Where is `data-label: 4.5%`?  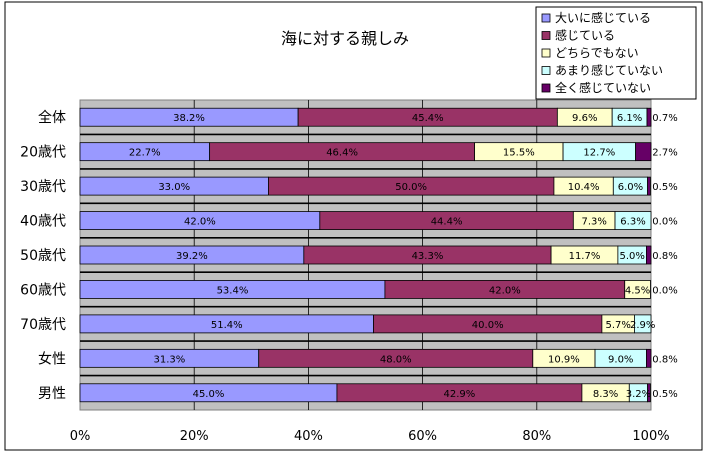 data-label: 4.5% is located at coordinates (637, 290).